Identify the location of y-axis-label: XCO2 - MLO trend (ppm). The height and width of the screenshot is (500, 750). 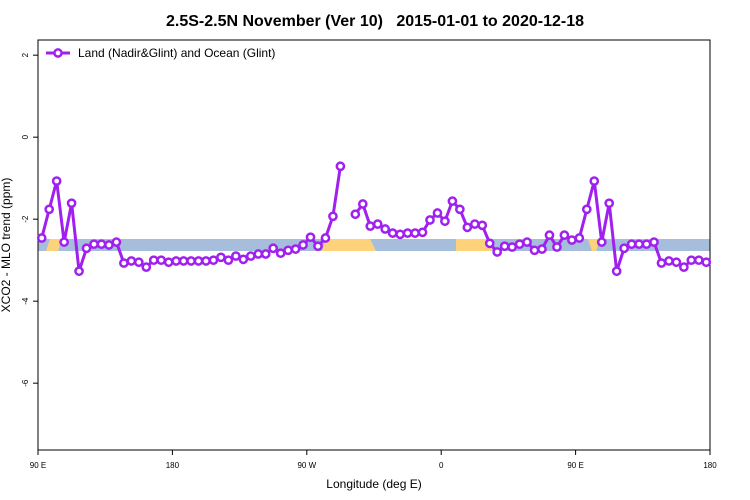
(6, 245).